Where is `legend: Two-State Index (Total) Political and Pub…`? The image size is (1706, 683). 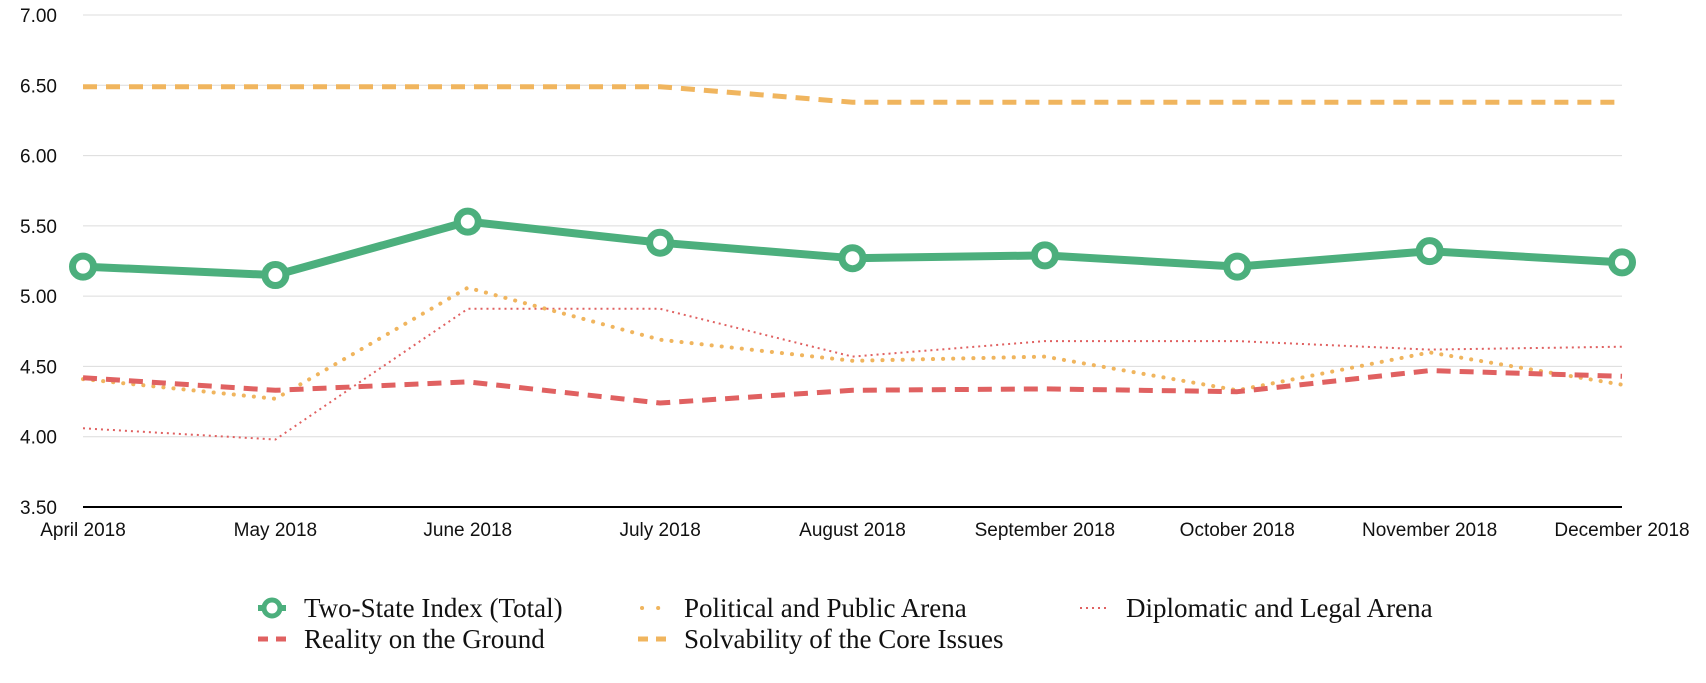
legend: Two-State Index (Total) Political and Pub… is located at coordinates (845, 623).